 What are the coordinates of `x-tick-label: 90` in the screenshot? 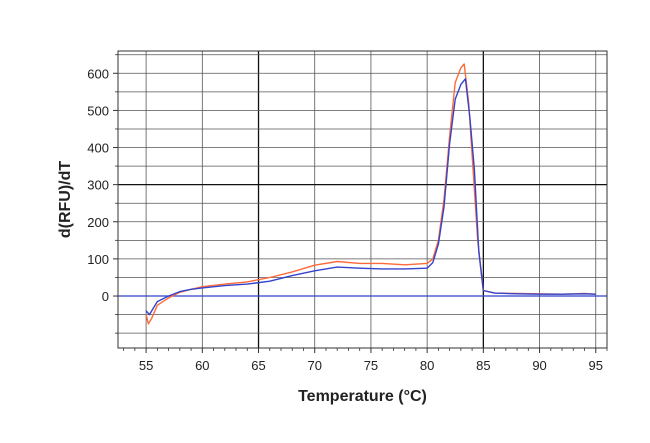 It's located at (539, 365).